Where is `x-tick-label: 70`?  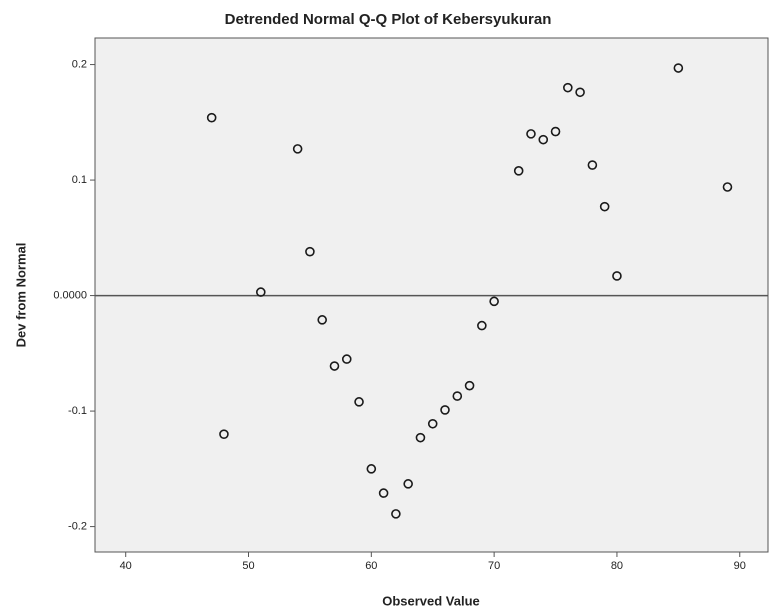 x-tick-label: 70 is located at coordinates (494, 566).